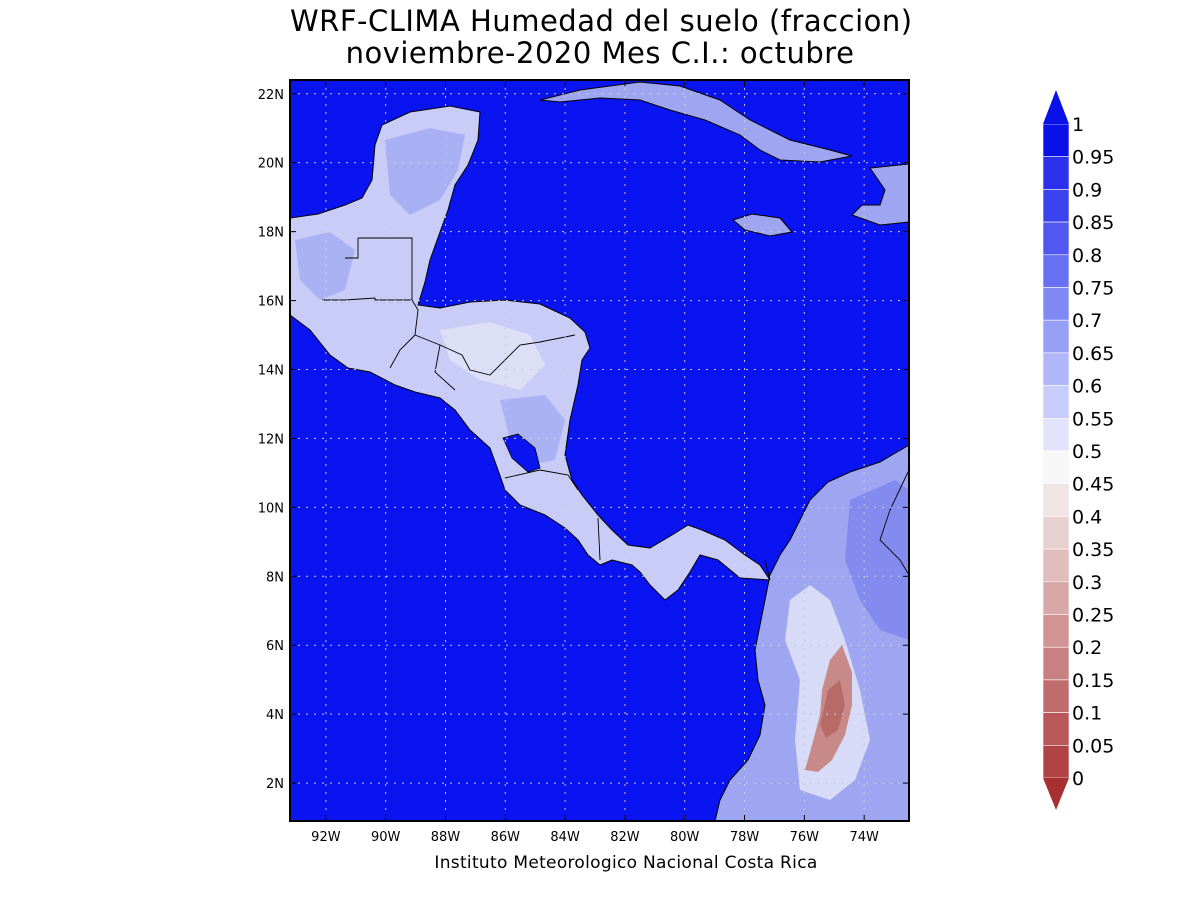 The width and height of the screenshot is (1200, 900). What do you see at coordinates (325, 266) in the screenshot?
I see `land-patch-mexico` at bounding box center [325, 266].